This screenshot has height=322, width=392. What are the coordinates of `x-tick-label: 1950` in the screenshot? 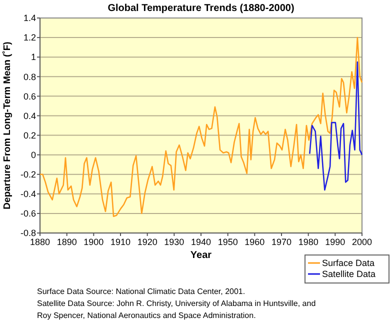 It's located at (228, 242).